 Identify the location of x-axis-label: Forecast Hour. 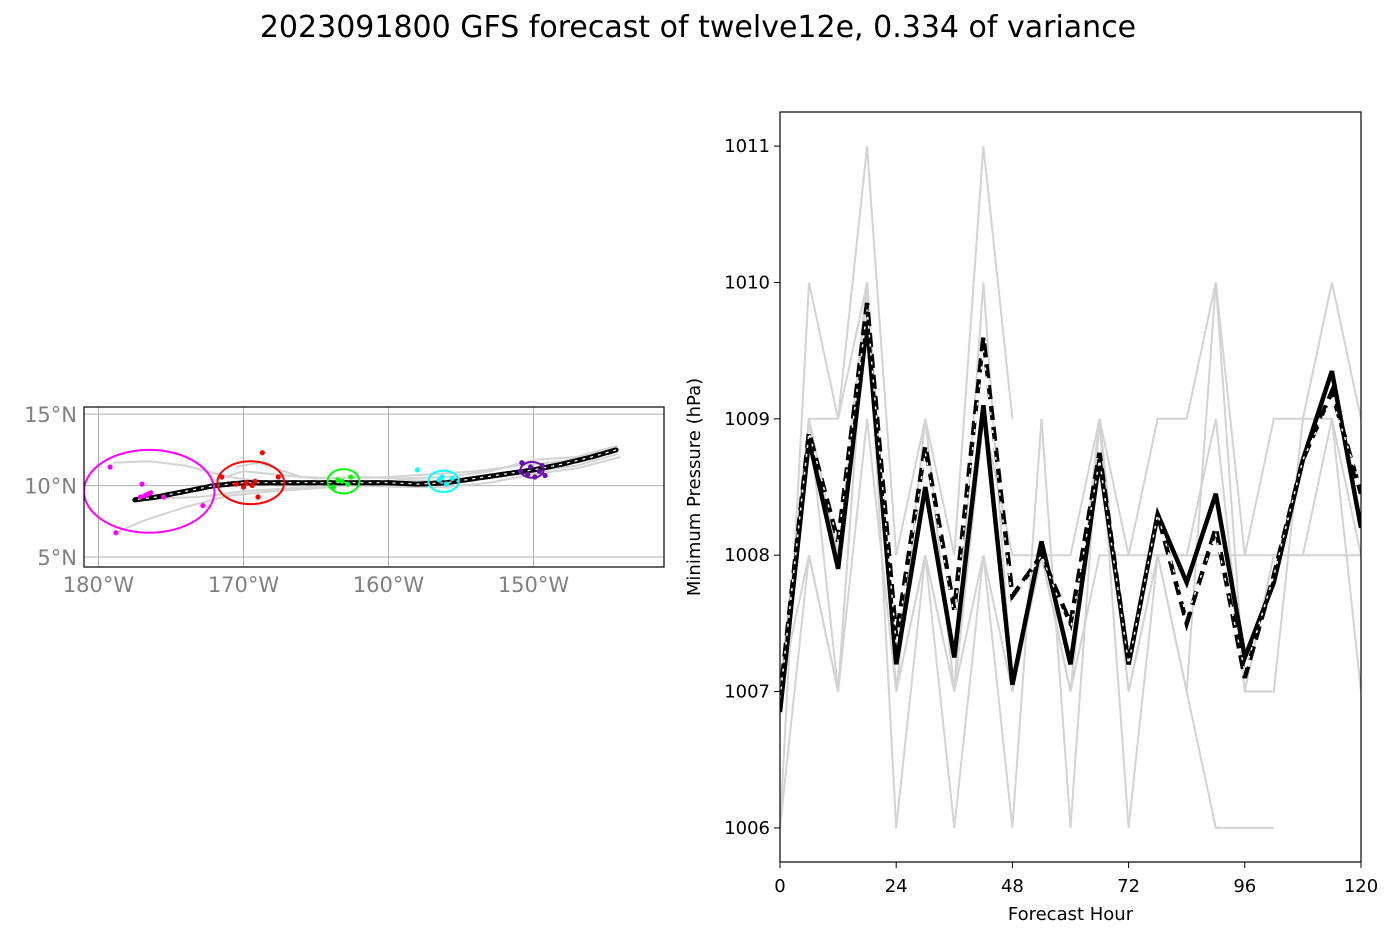
(1071, 914).